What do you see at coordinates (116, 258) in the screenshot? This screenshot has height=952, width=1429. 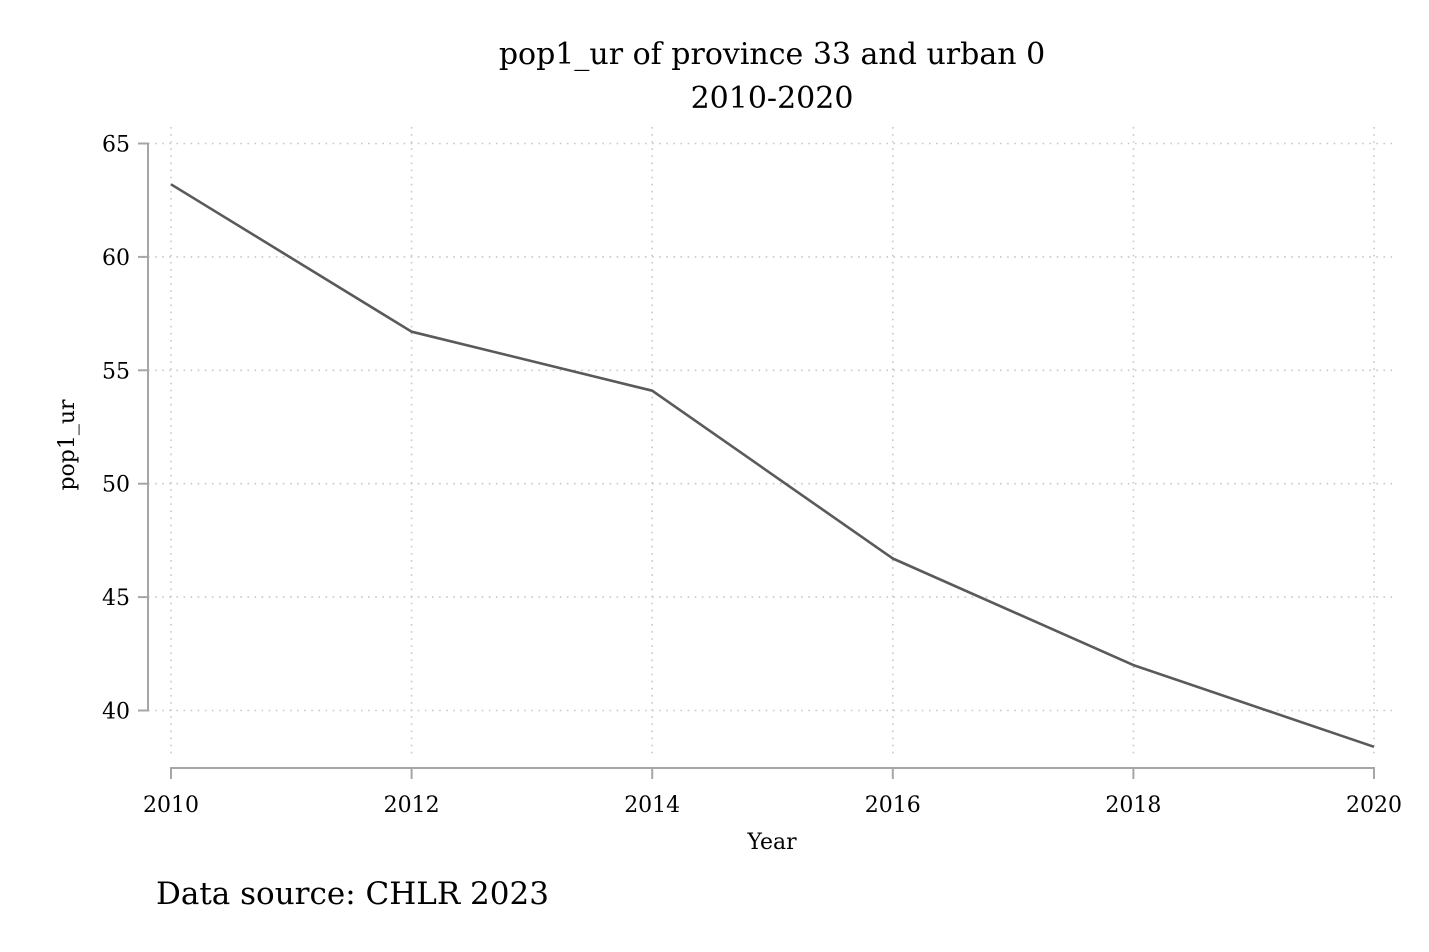 I see `y-tick-label: 60` at bounding box center [116, 258].